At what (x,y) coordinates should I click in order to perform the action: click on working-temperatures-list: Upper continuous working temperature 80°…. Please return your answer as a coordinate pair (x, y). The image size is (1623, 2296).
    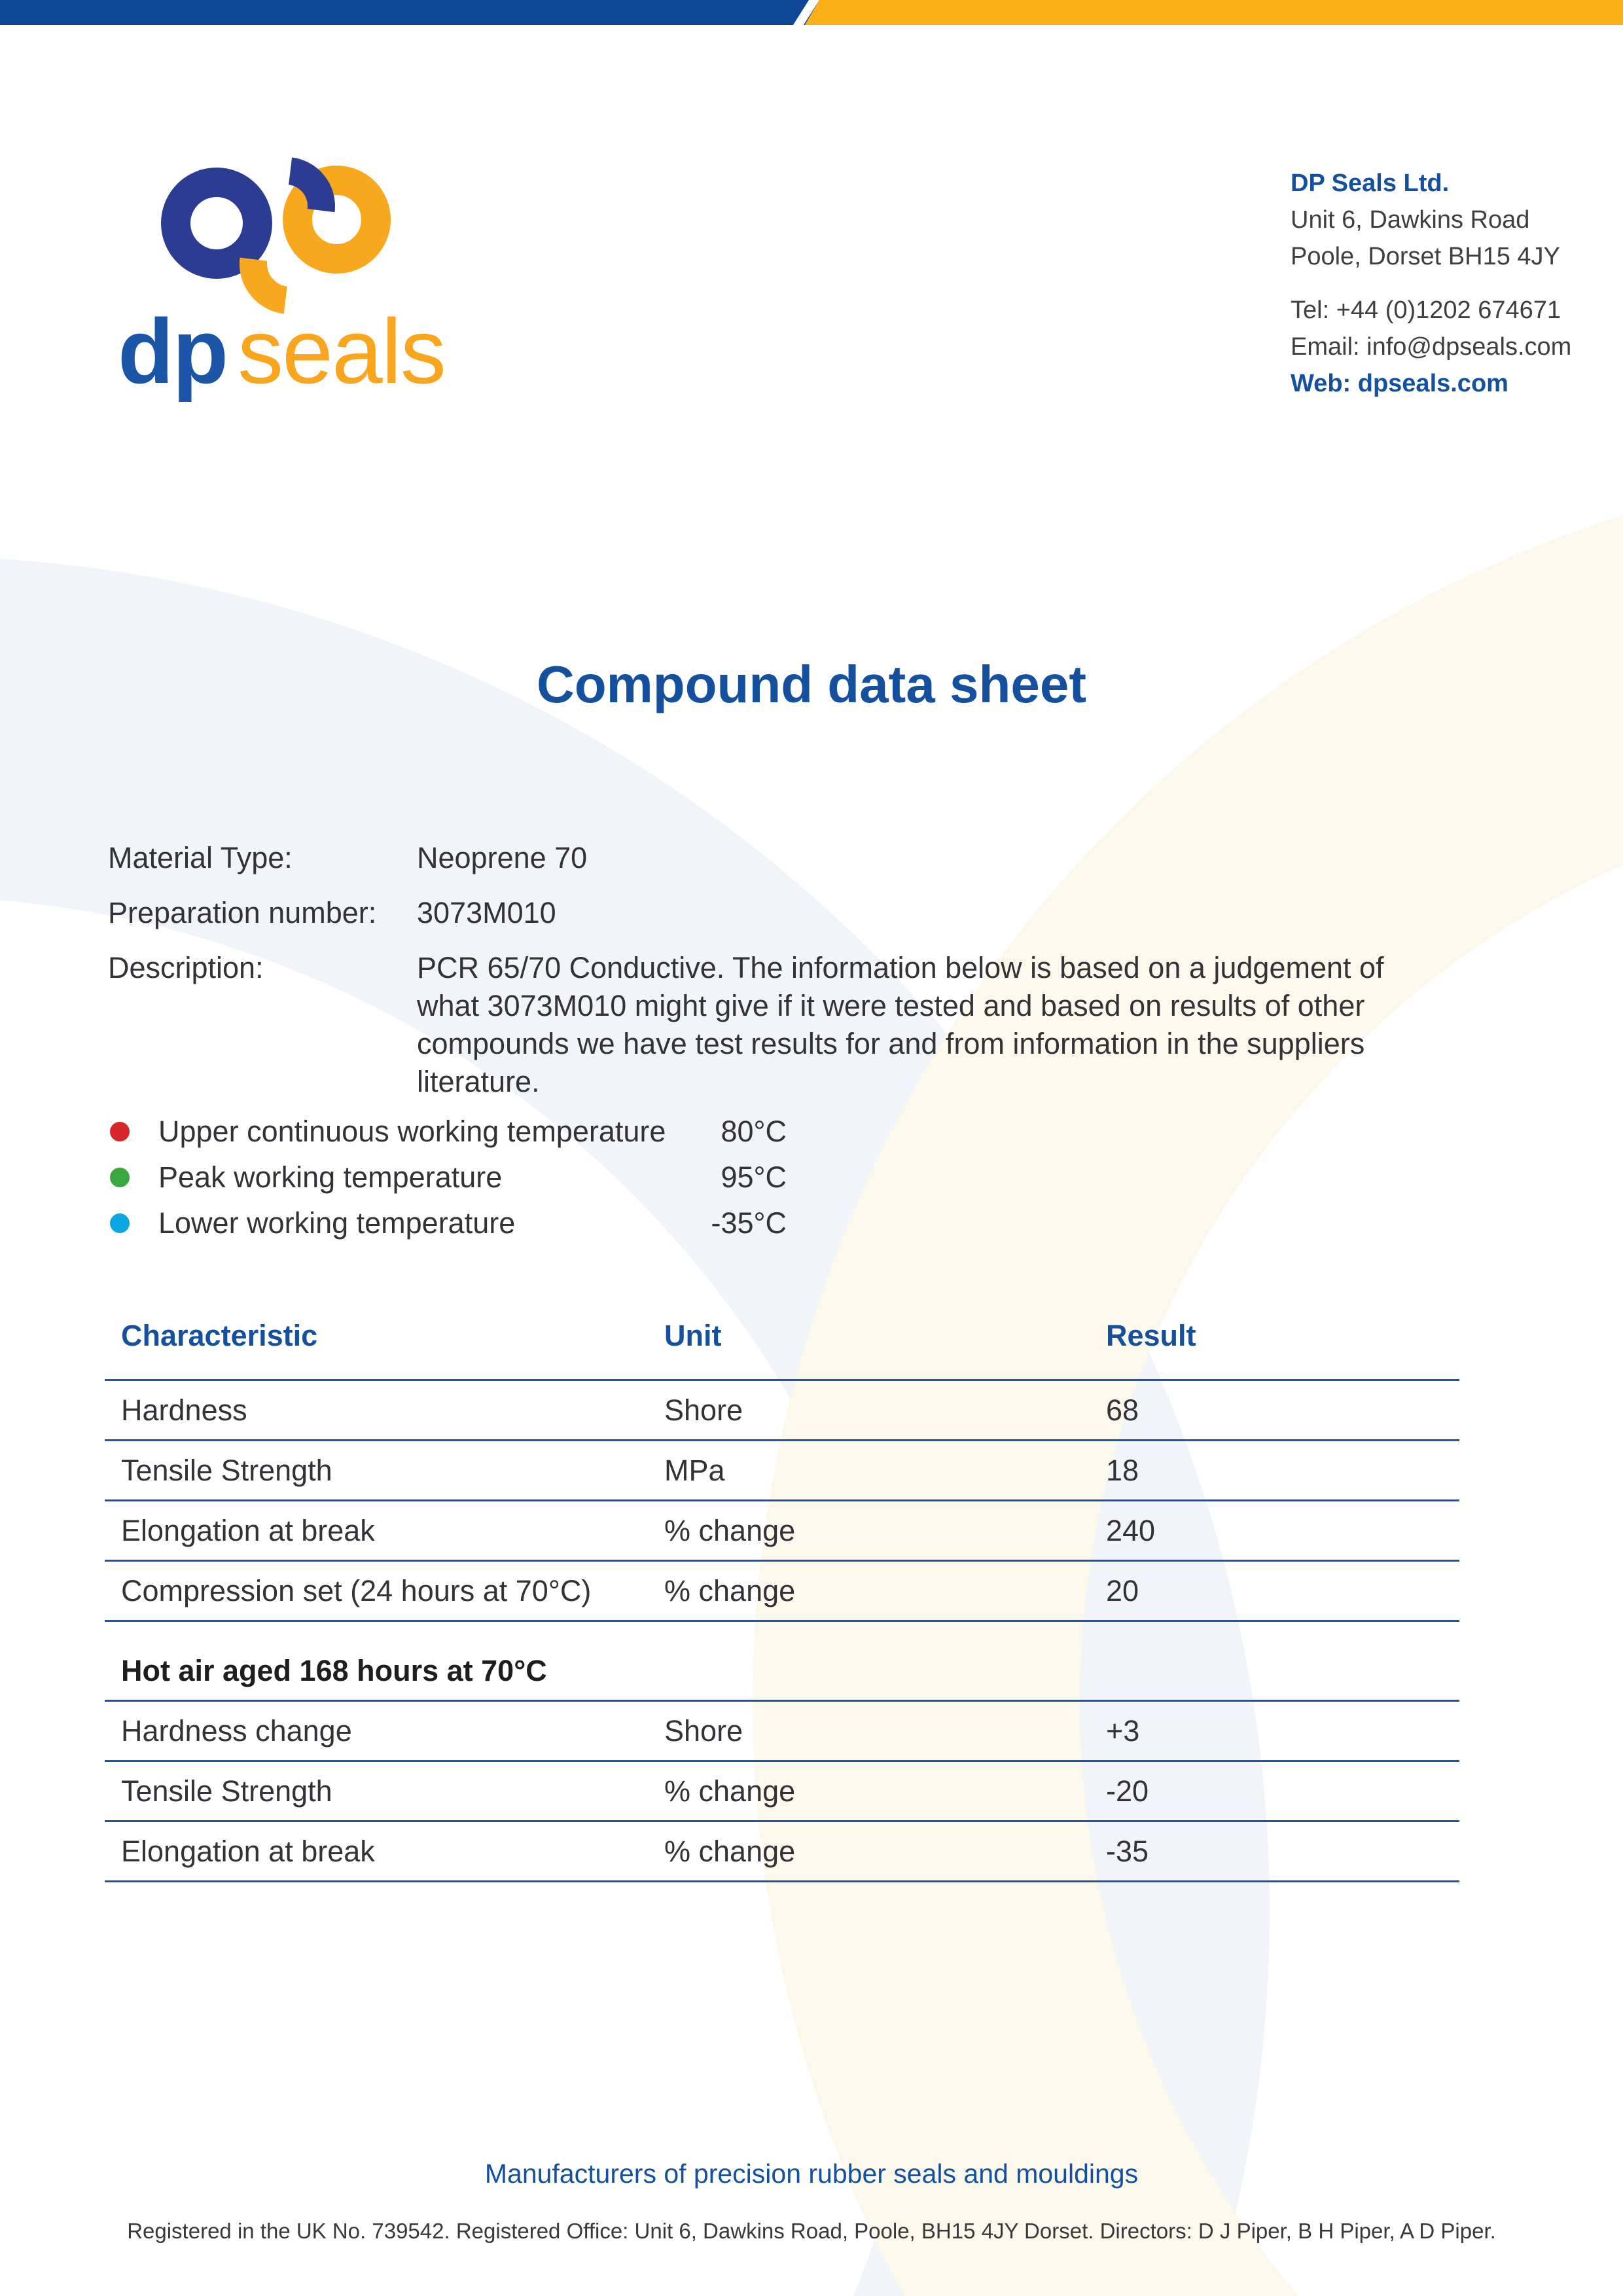
    Looking at the image, I should click on (448, 1177).